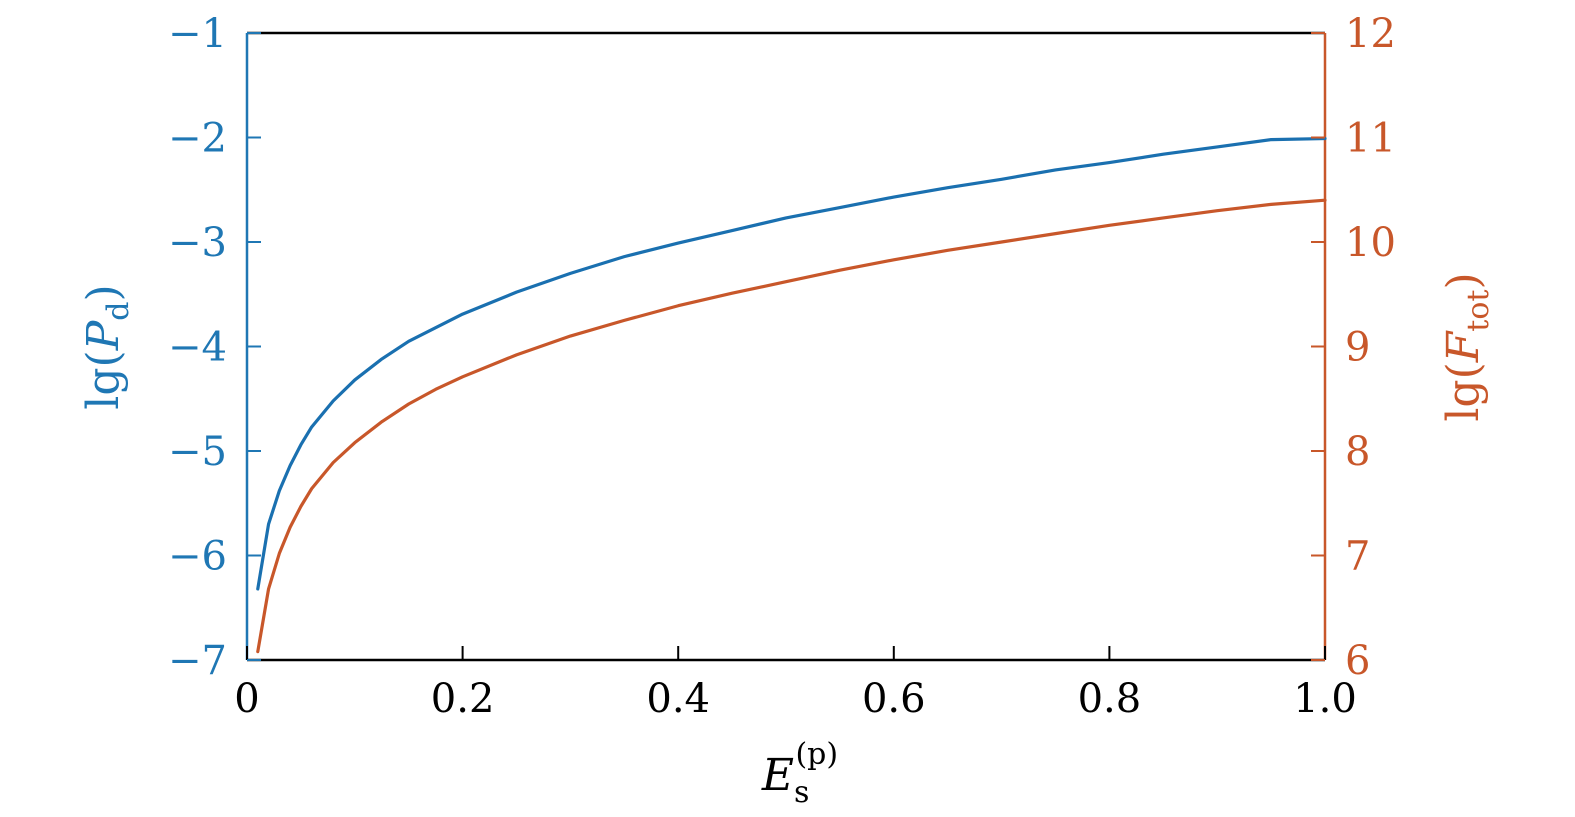  Describe the element at coordinates (197, 661) in the screenshot. I see `y-left-tick-label: −7` at that location.